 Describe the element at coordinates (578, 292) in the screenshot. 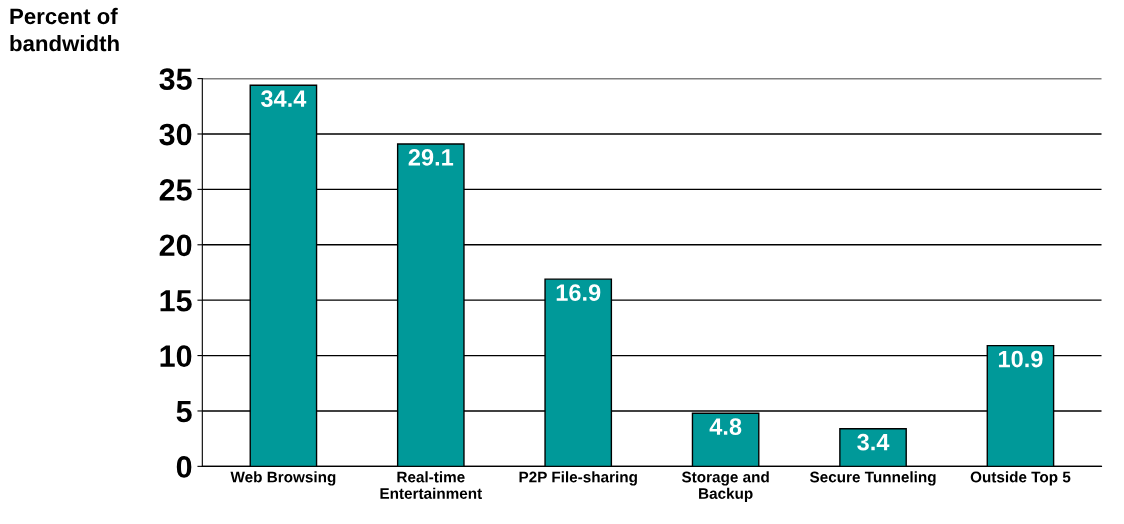

I see `data-label: 16.9` at that location.